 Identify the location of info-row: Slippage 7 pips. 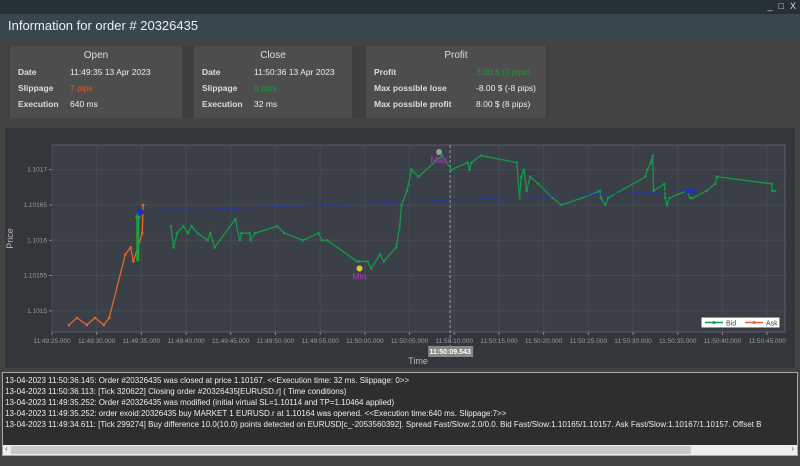
(96, 88).